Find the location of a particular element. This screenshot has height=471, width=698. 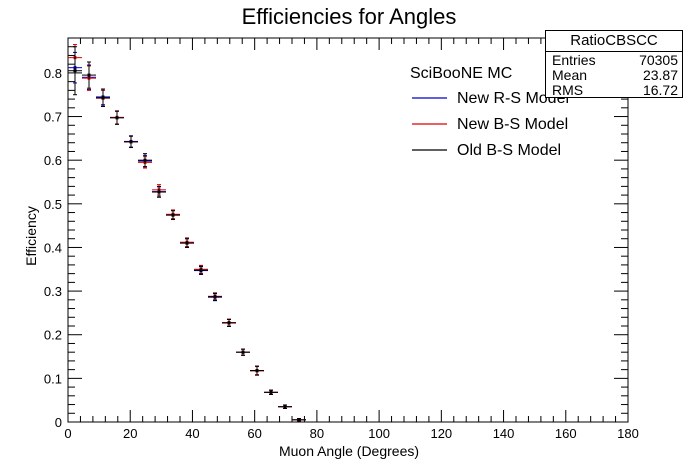

legend-header: SciBooNE MC is located at coordinates (461, 73).